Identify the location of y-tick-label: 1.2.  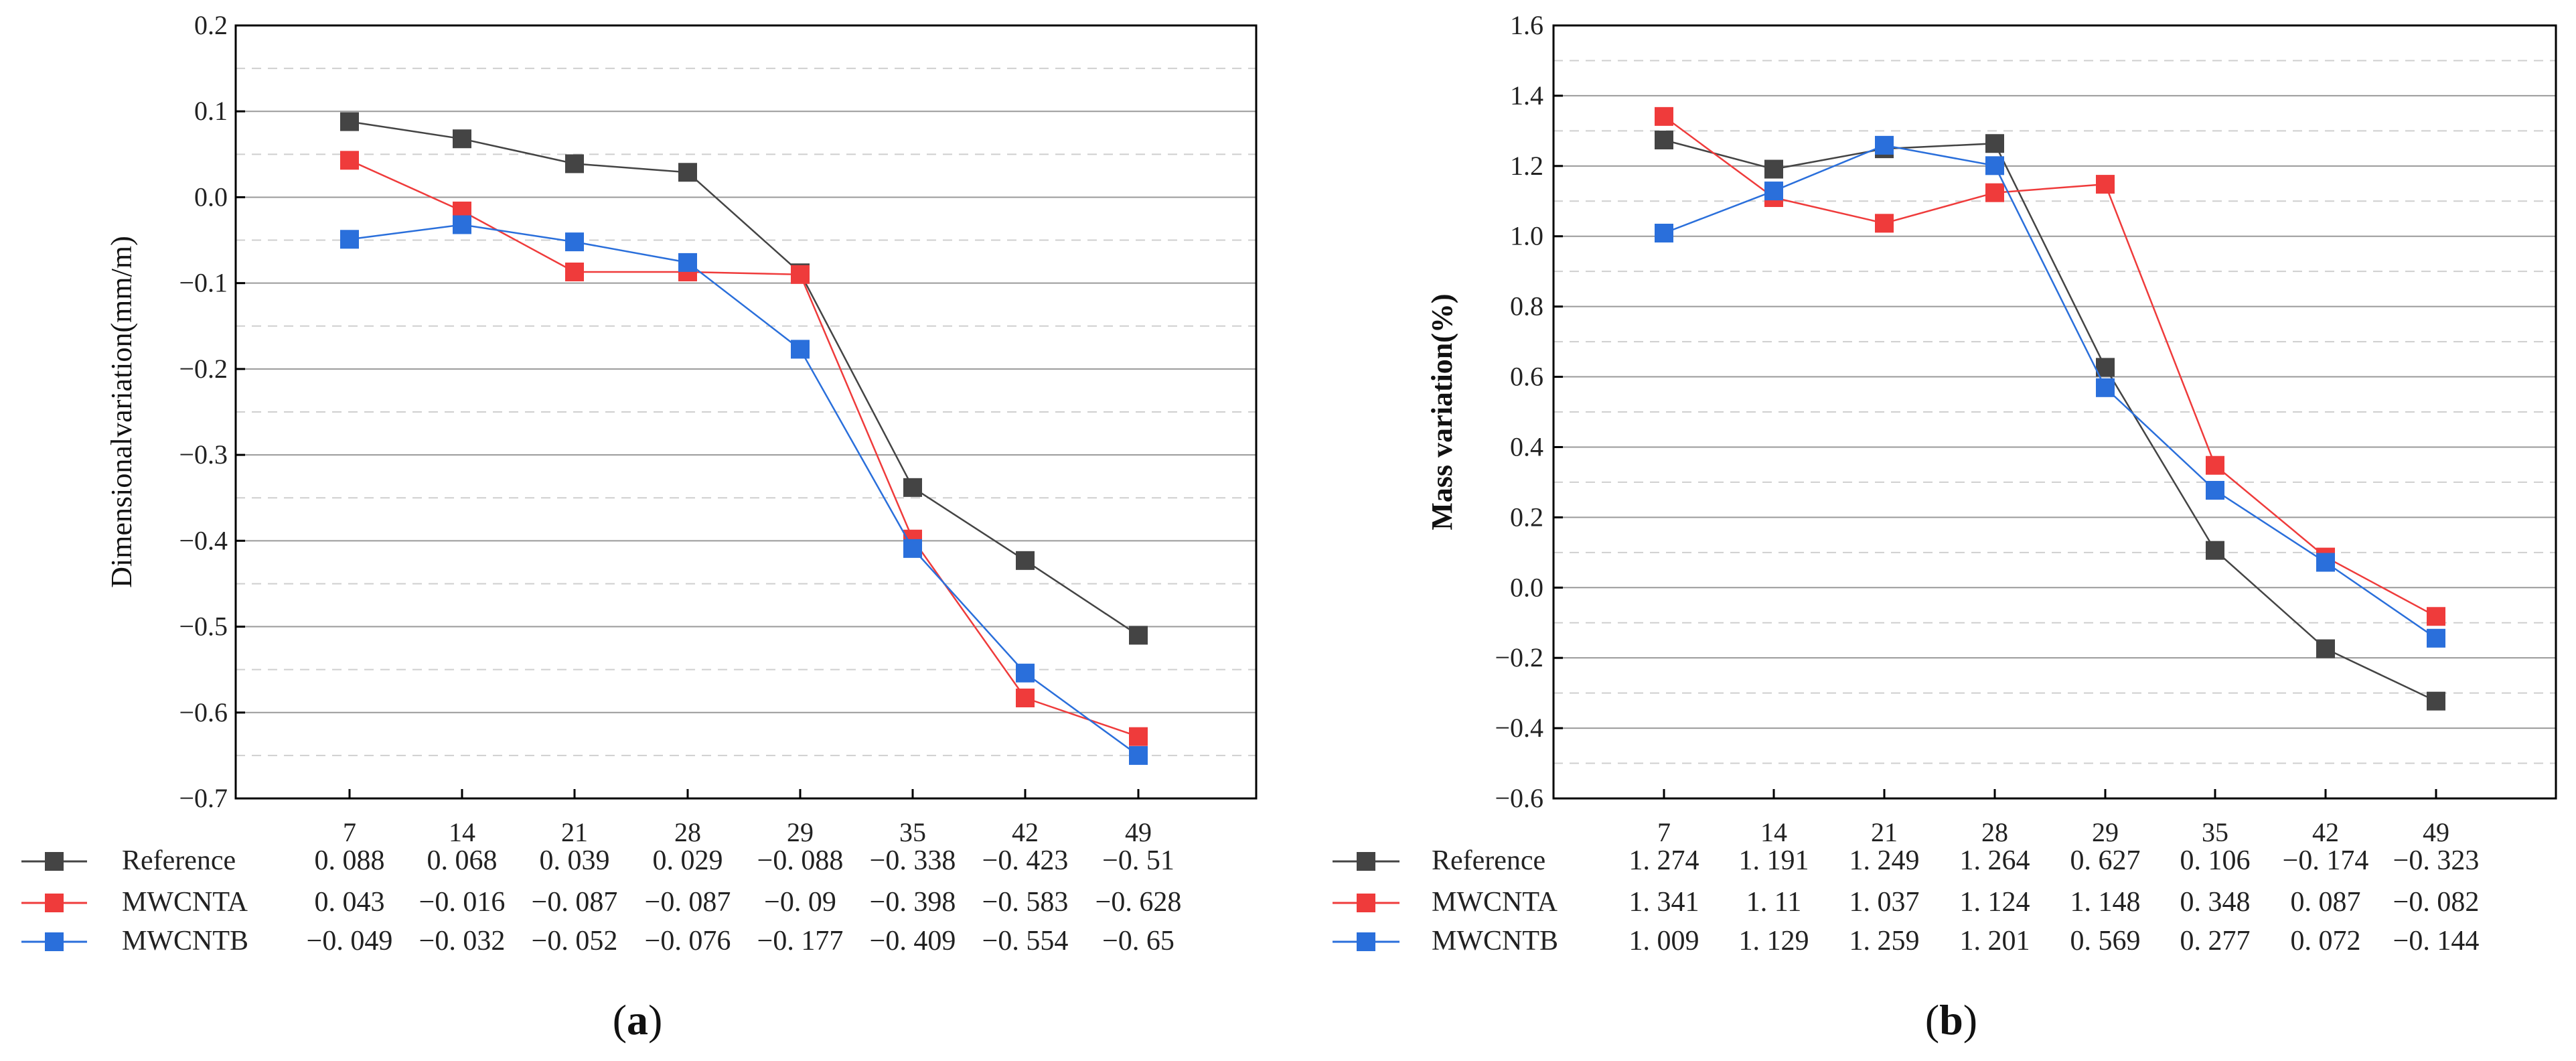
(1526, 166).